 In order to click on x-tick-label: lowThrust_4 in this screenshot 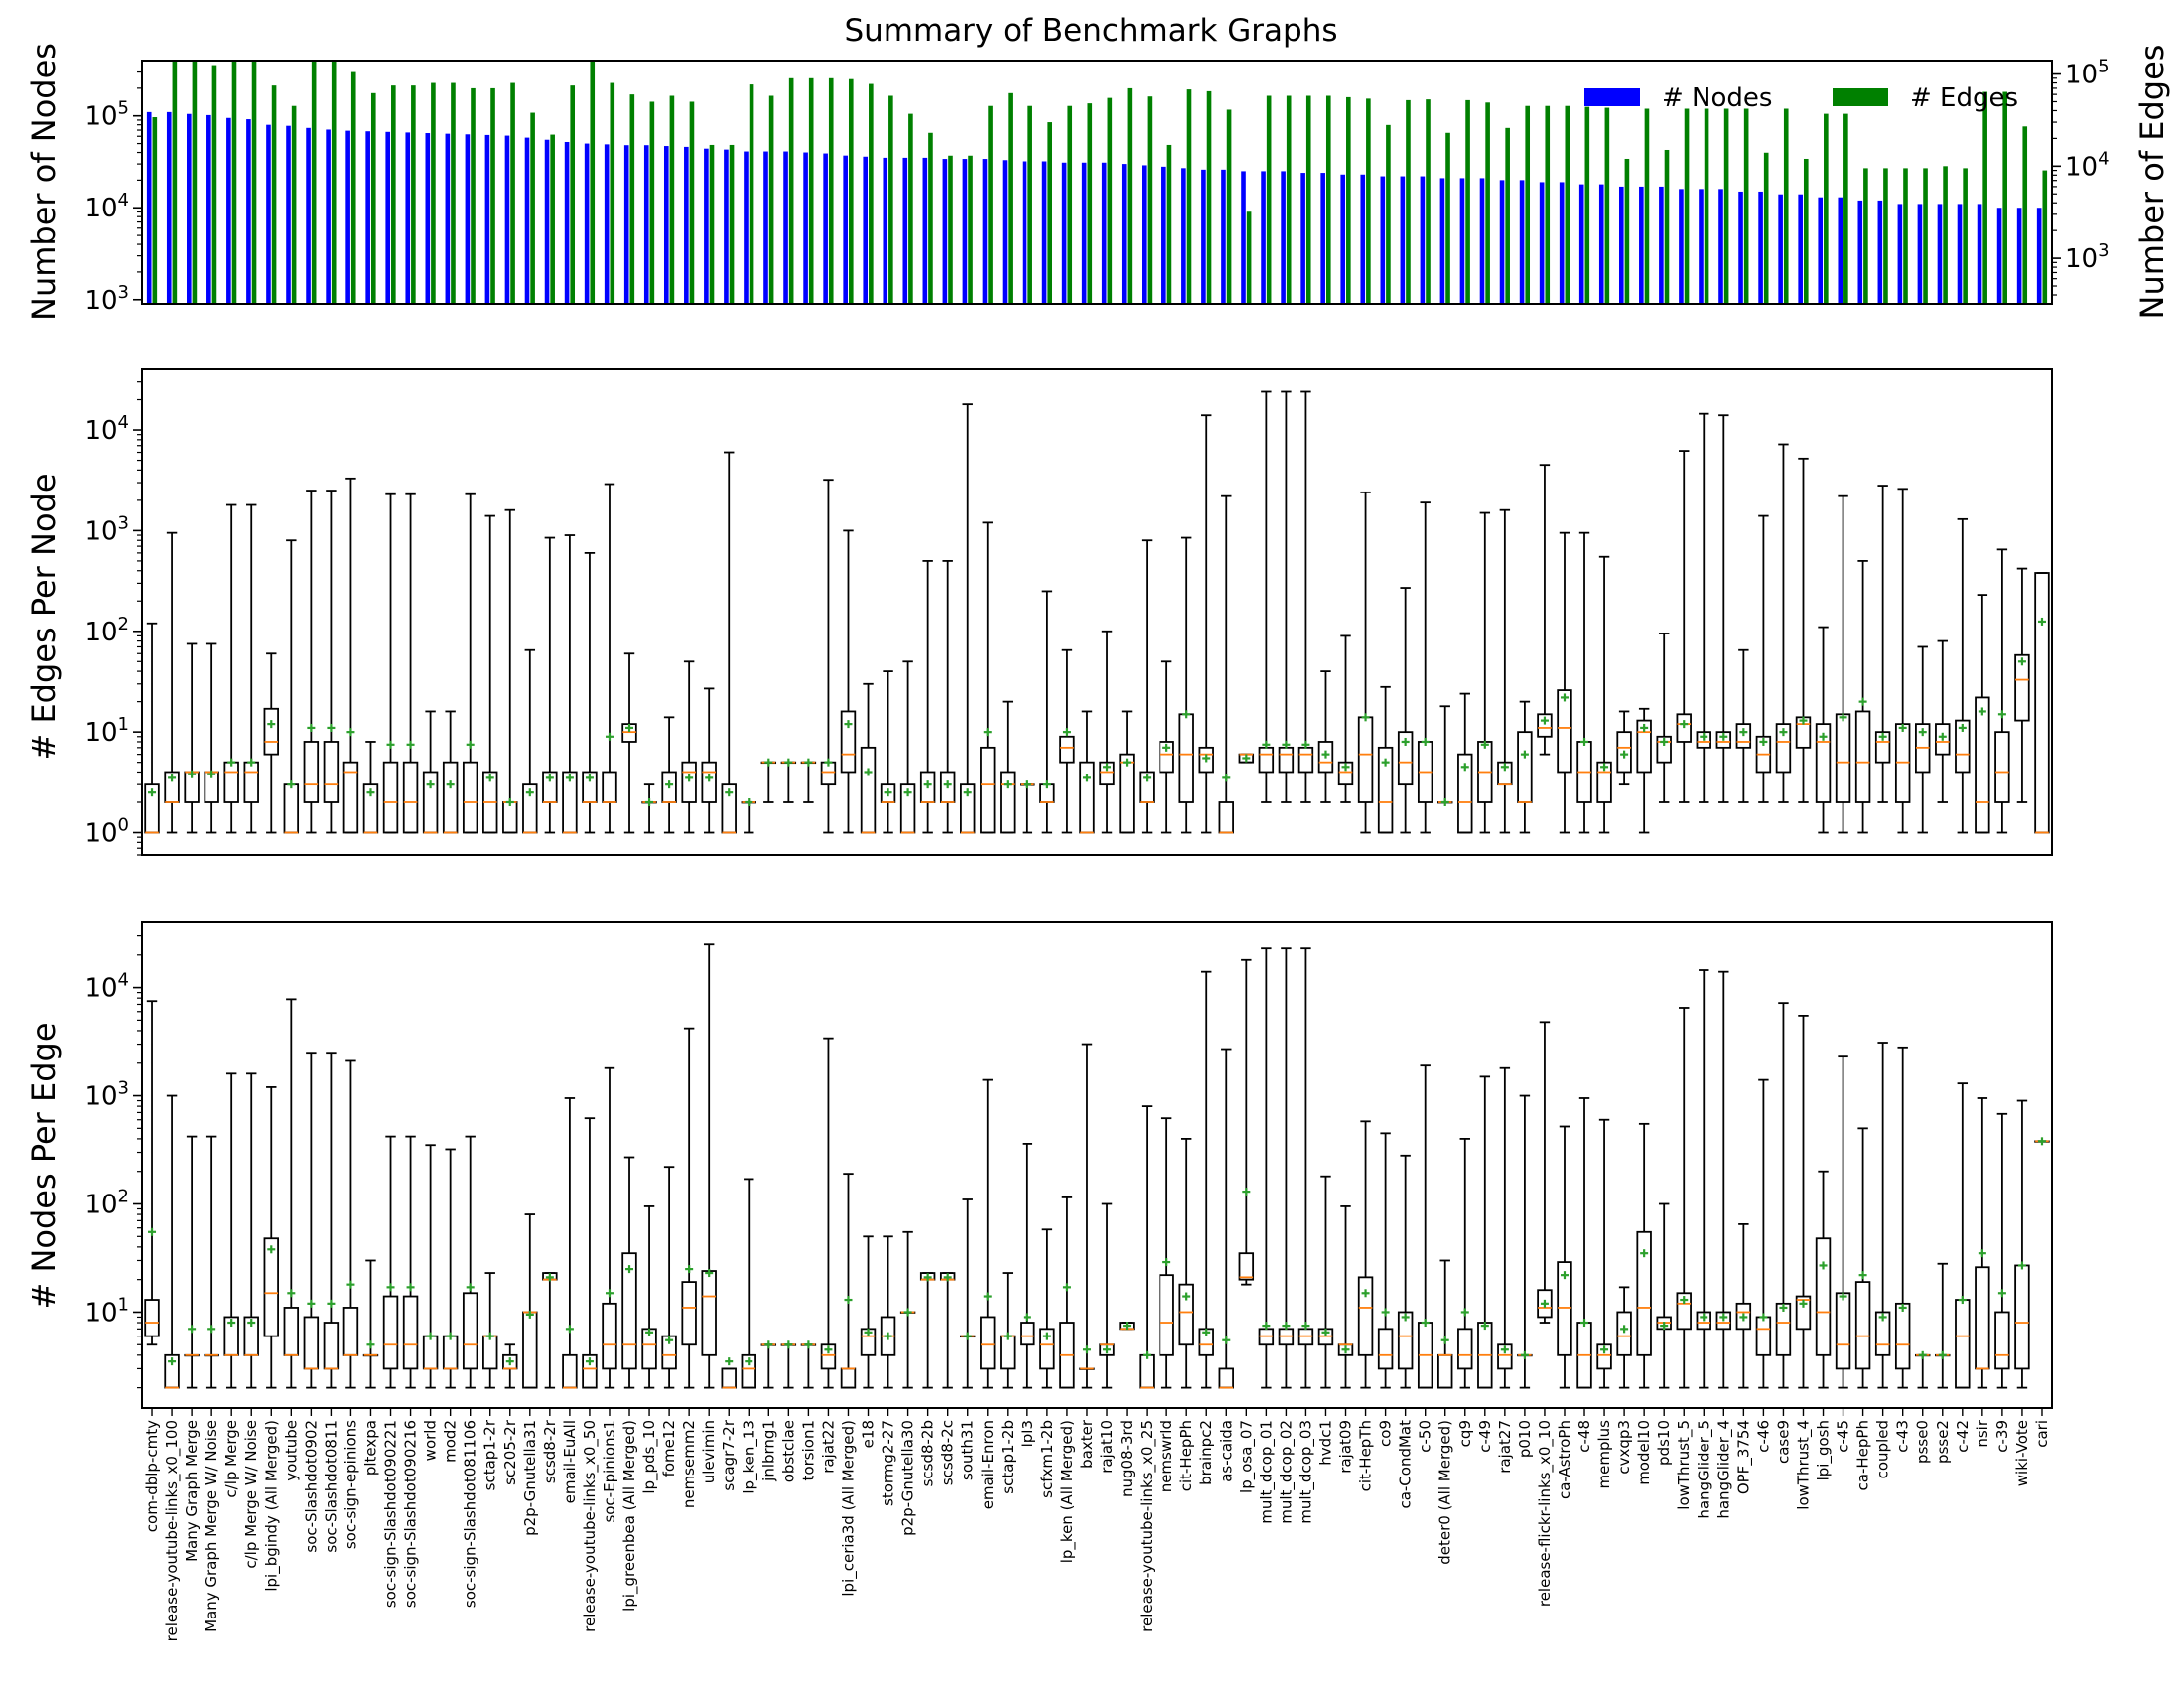, I will do `click(1803, 1465)`.